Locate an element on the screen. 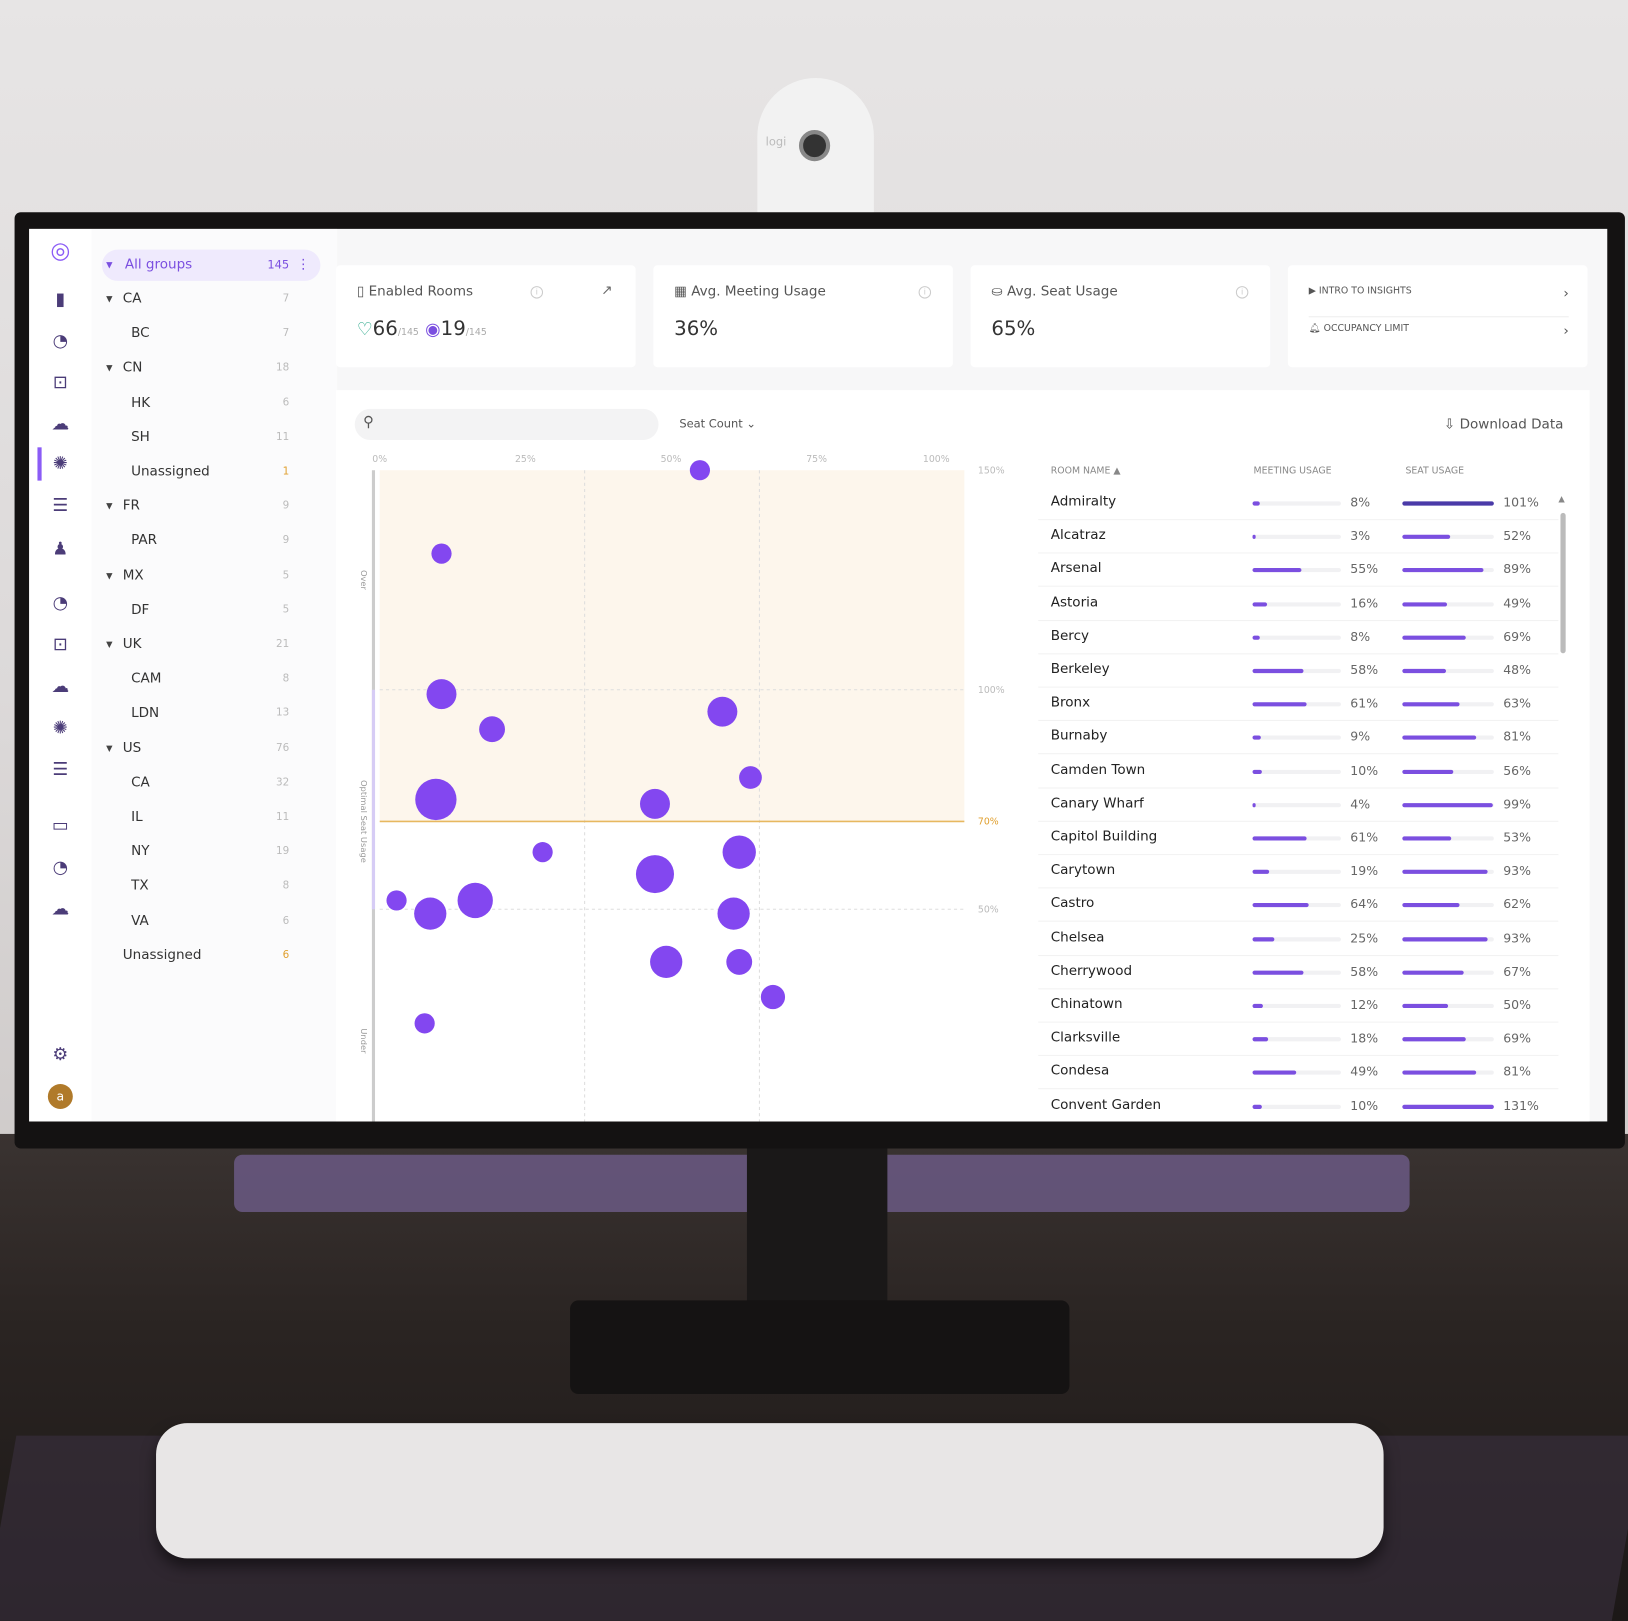  table-scrollbar is located at coordinates (1563, 583).